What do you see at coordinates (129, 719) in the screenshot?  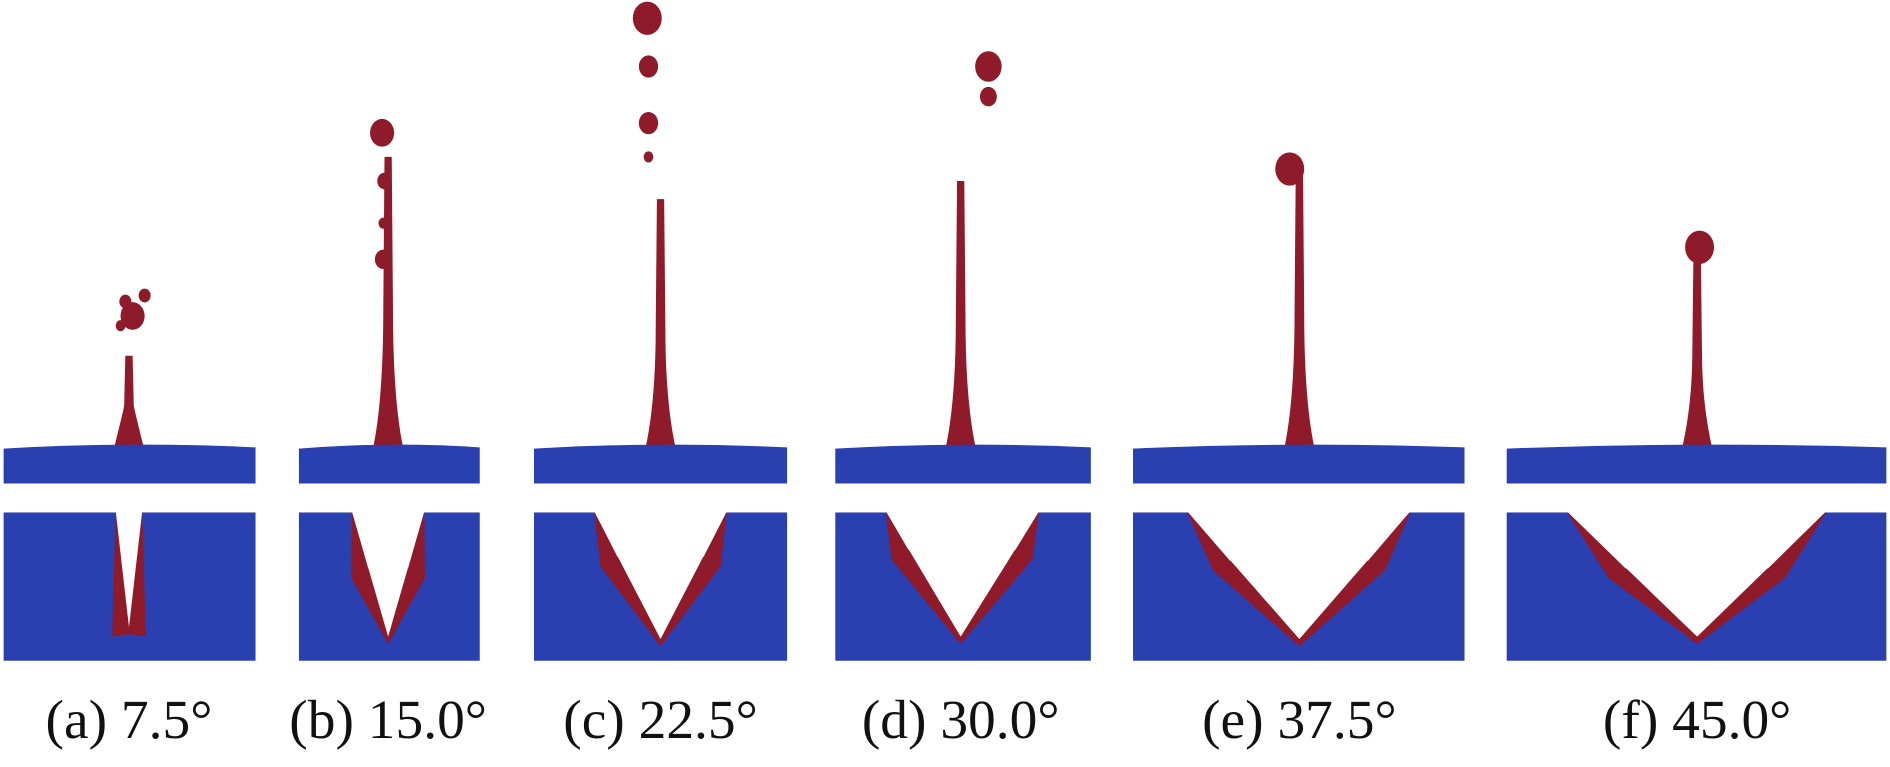 I see `panel-label: (a) 7.5°` at bounding box center [129, 719].